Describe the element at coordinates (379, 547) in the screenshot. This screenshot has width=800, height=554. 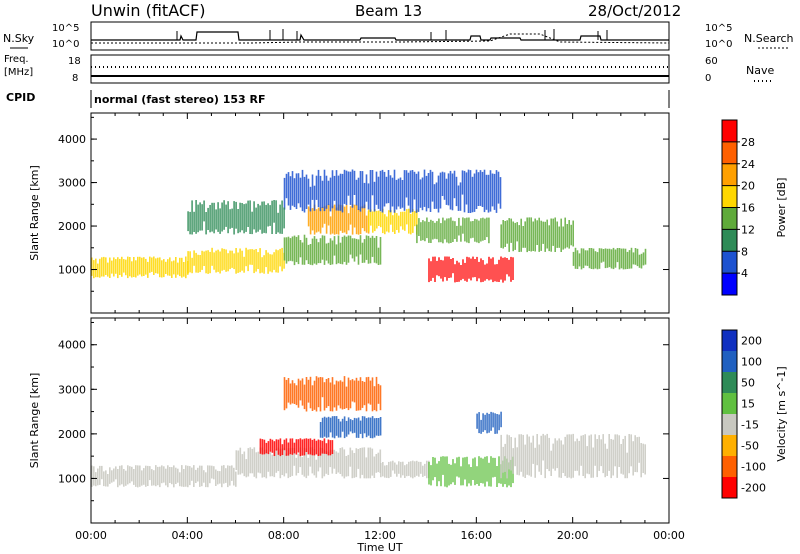
I see `x-axis-label: Time UT` at that location.